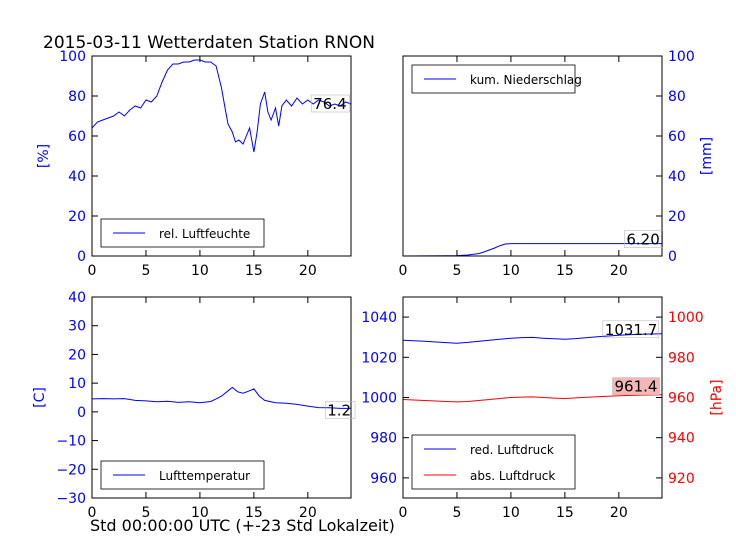  I want to click on value-annotation: 1.2, so click(339, 410).